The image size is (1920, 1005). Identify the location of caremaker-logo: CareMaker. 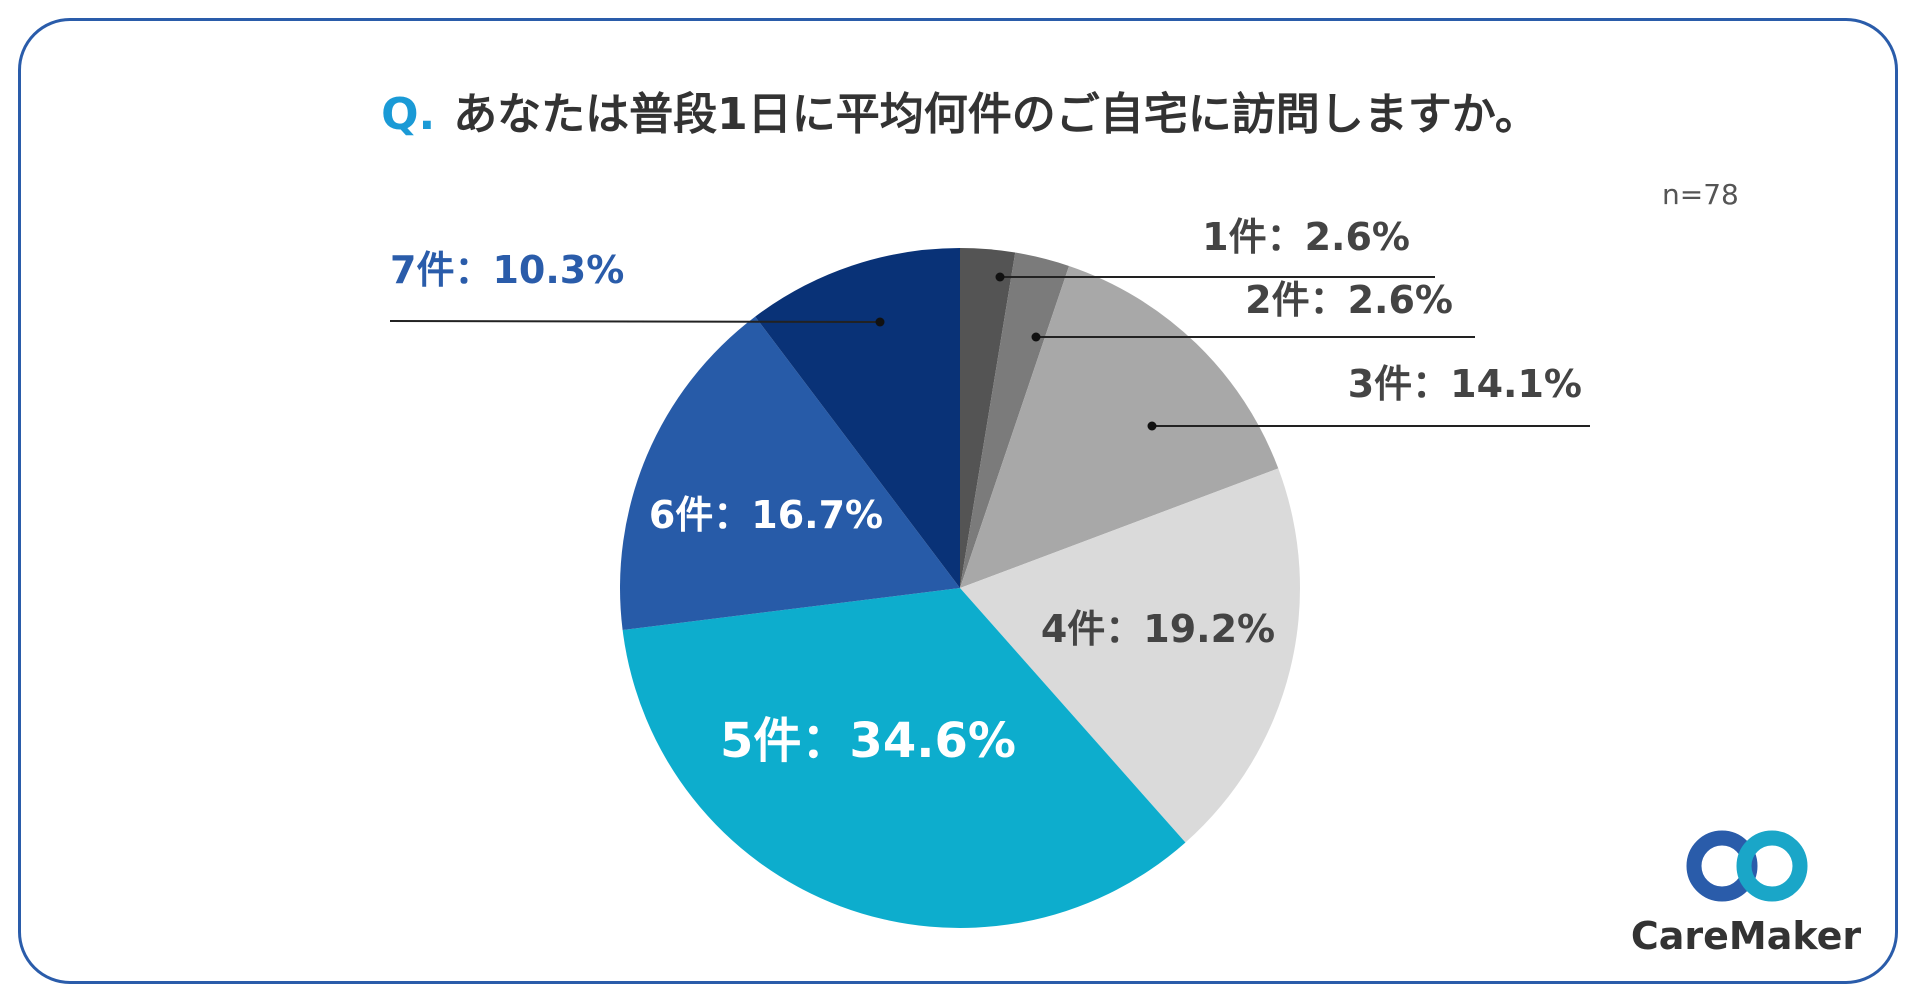
(1746, 892).